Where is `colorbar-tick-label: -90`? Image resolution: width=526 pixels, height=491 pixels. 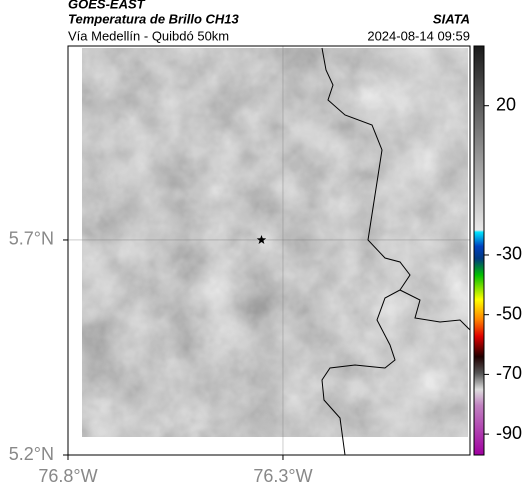
colorbar-tick-label: -90 is located at coordinates (509, 433).